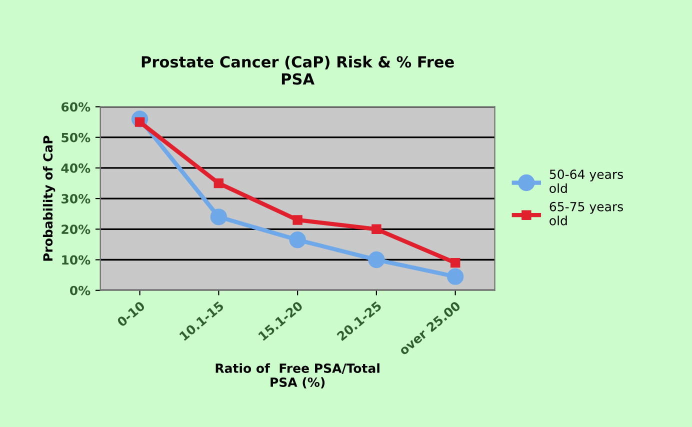 This screenshot has width=692, height=427. What do you see at coordinates (75, 107) in the screenshot?
I see `y-tick-label: 60%` at bounding box center [75, 107].